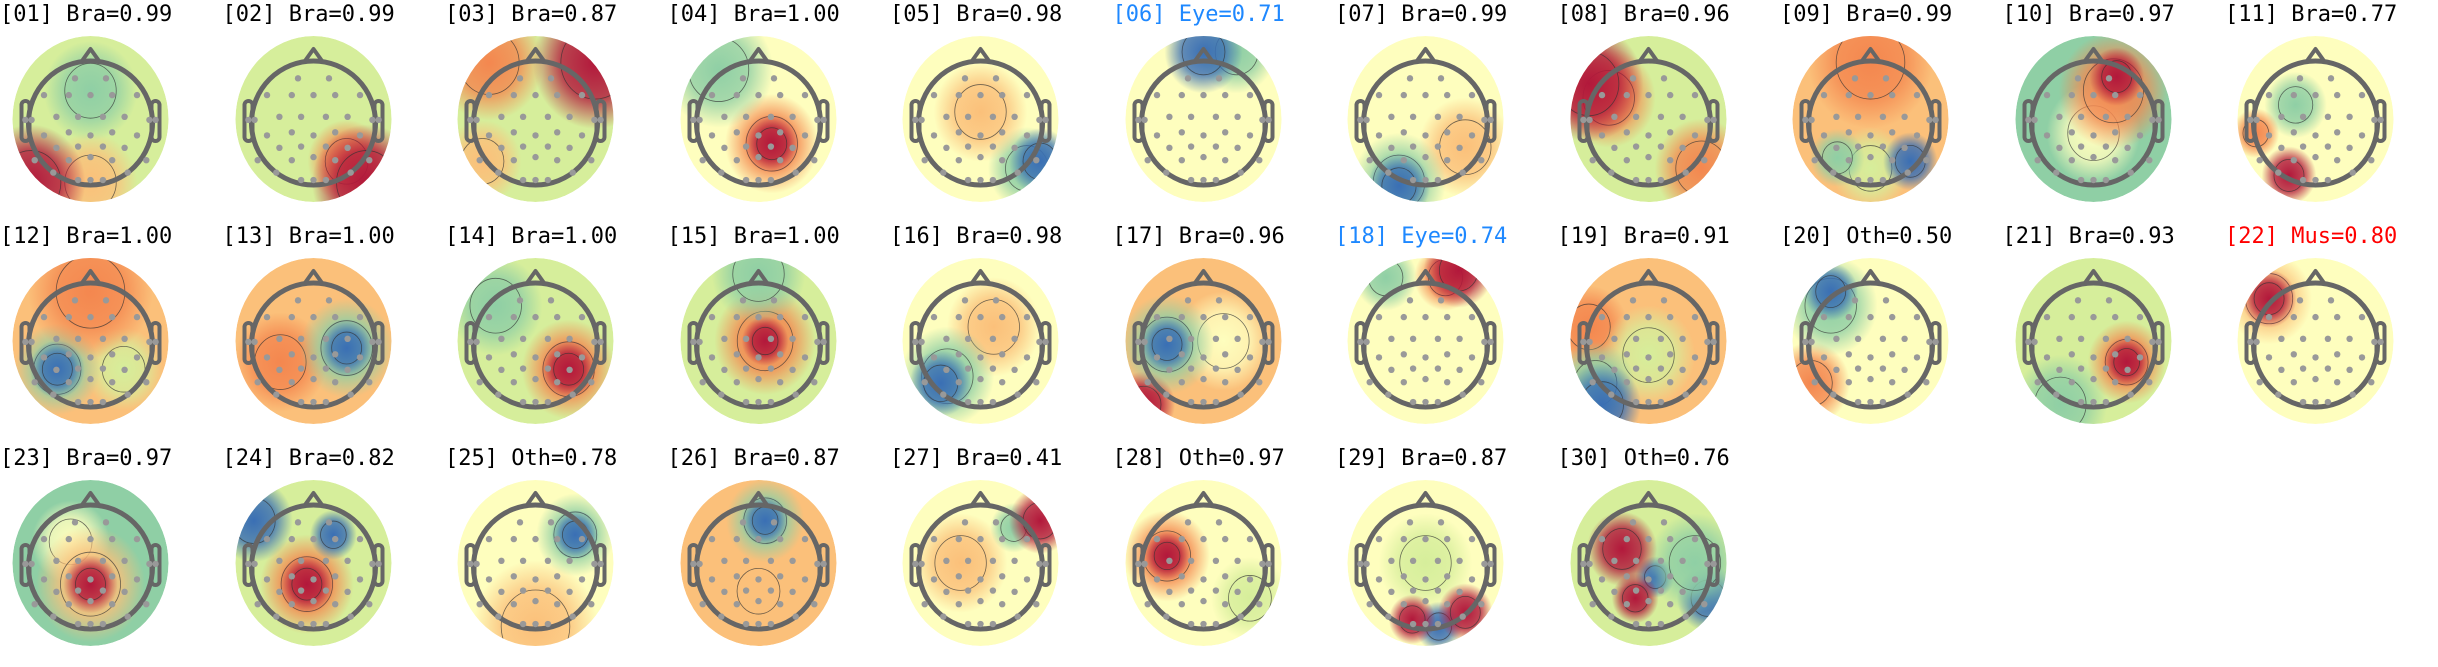  Describe the element at coordinates (1670, 555) in the screenshot. I see `component-30: [30] Oth=0.76` at that location.